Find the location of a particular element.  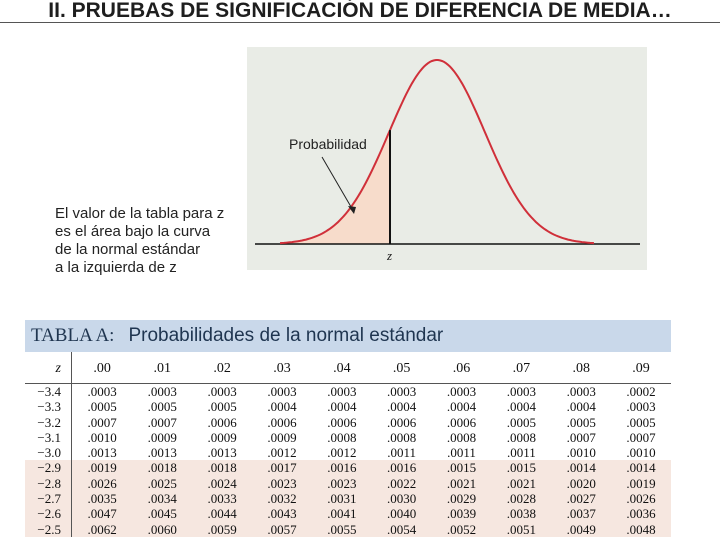

table-cell: .0024 is located at coordinates (222, 483).